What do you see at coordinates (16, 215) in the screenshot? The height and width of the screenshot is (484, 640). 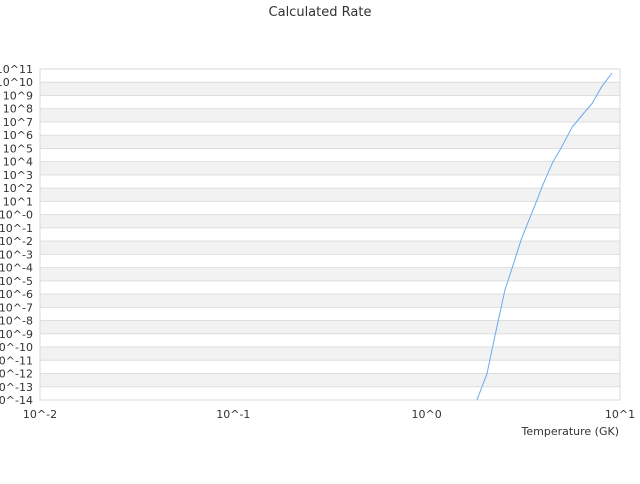 I see `y-tick-label: 10^-0` at bounding box center [16, 215].